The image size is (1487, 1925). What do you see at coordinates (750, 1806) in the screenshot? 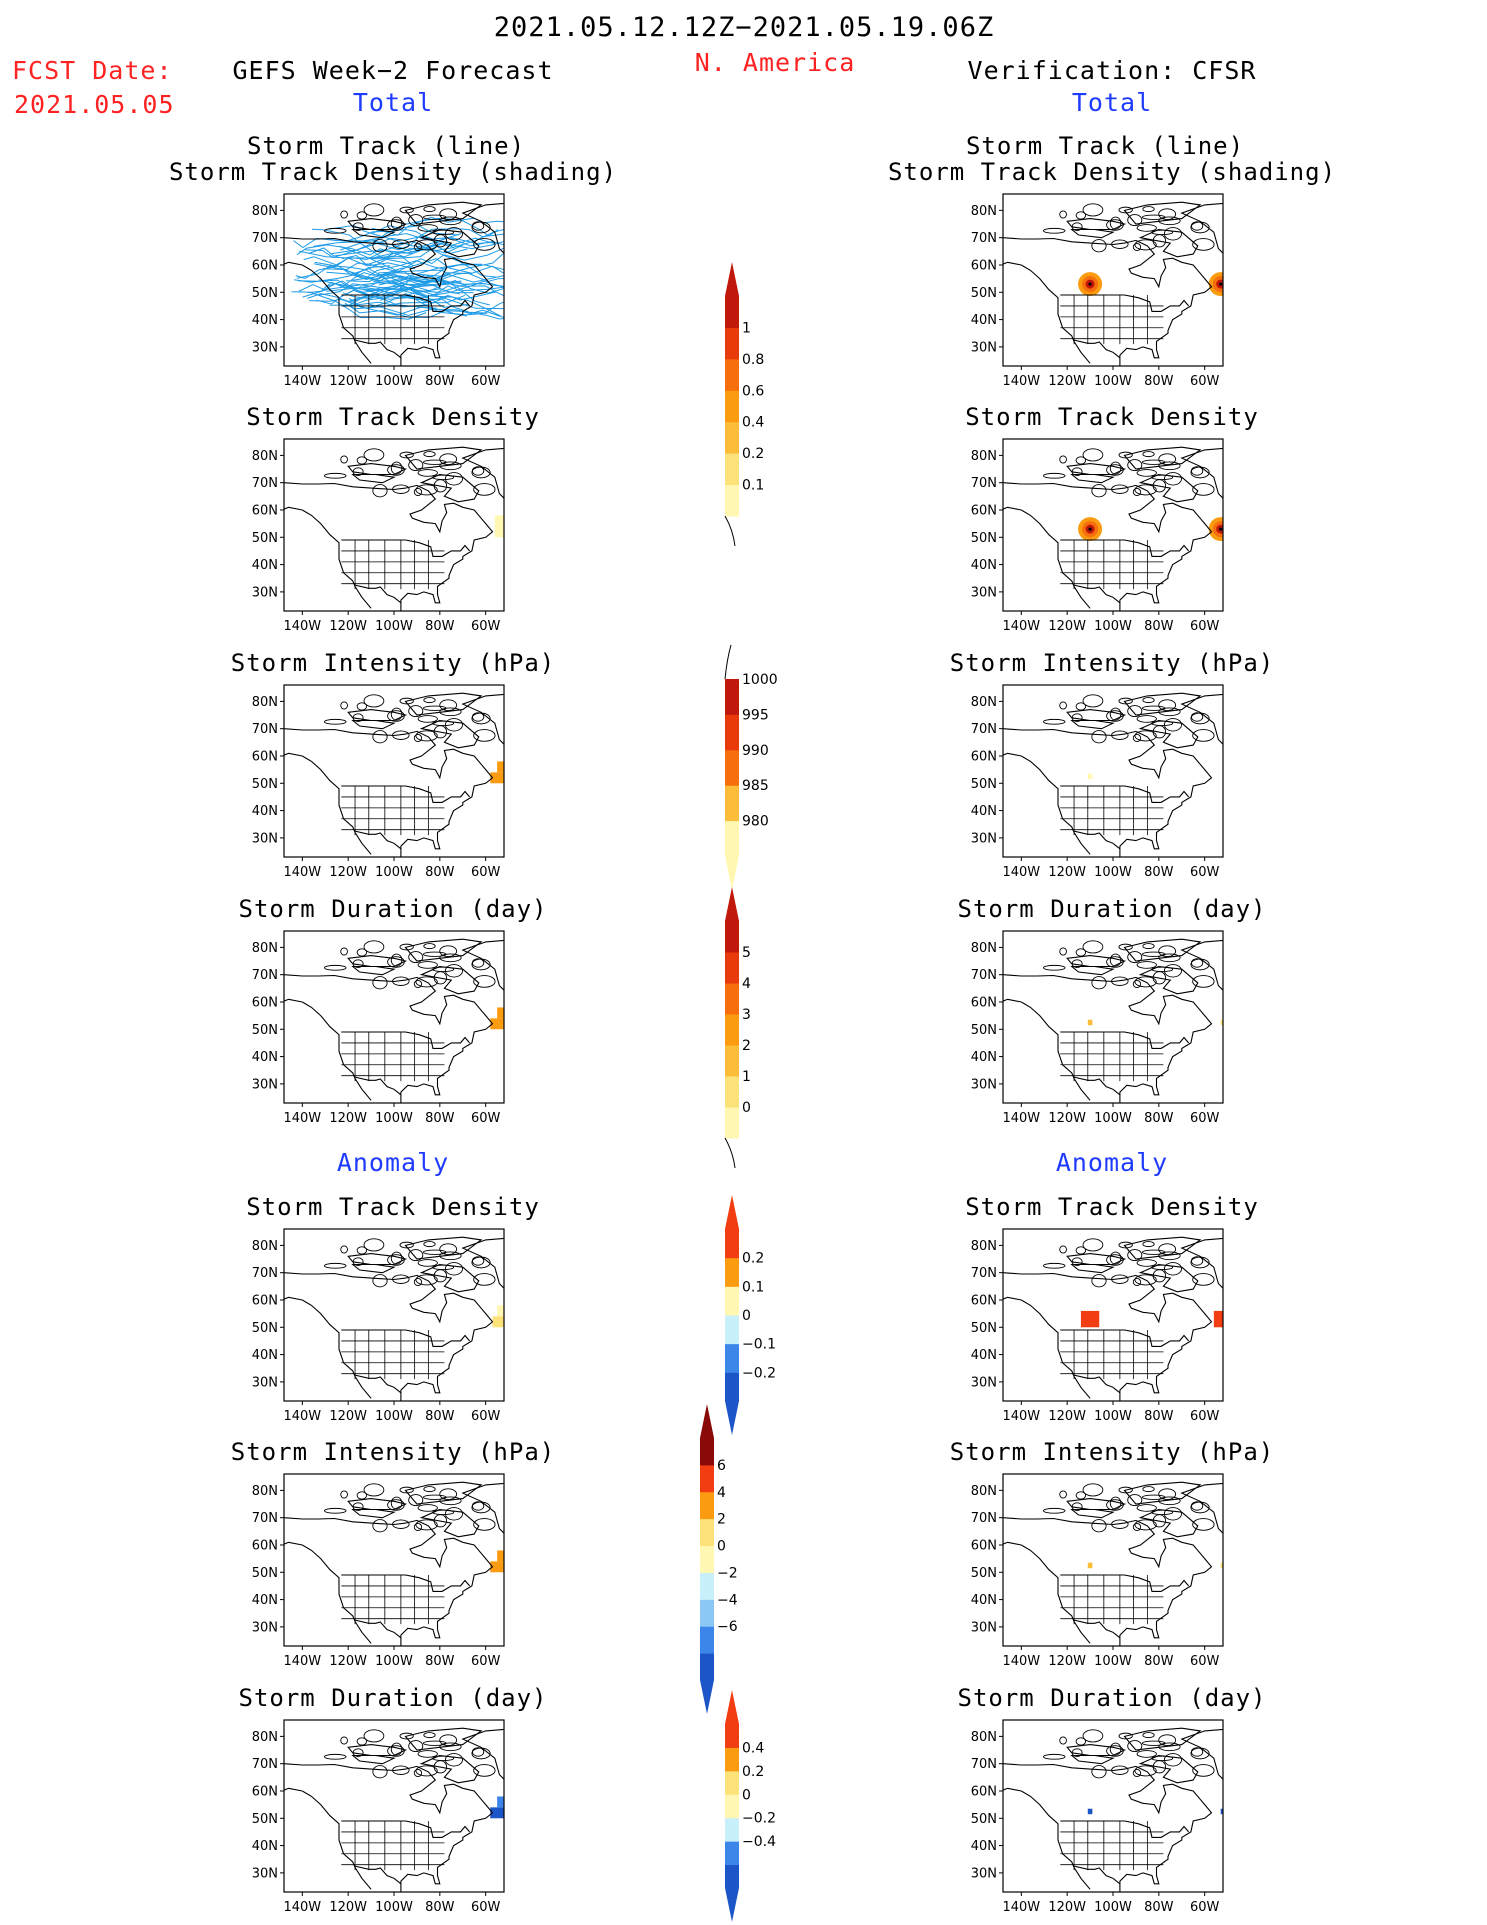
I see `colorbar-duration-anomaly: 0.4 0.2 0 −0.2 −0.4` at bounding box center [750, 1806].